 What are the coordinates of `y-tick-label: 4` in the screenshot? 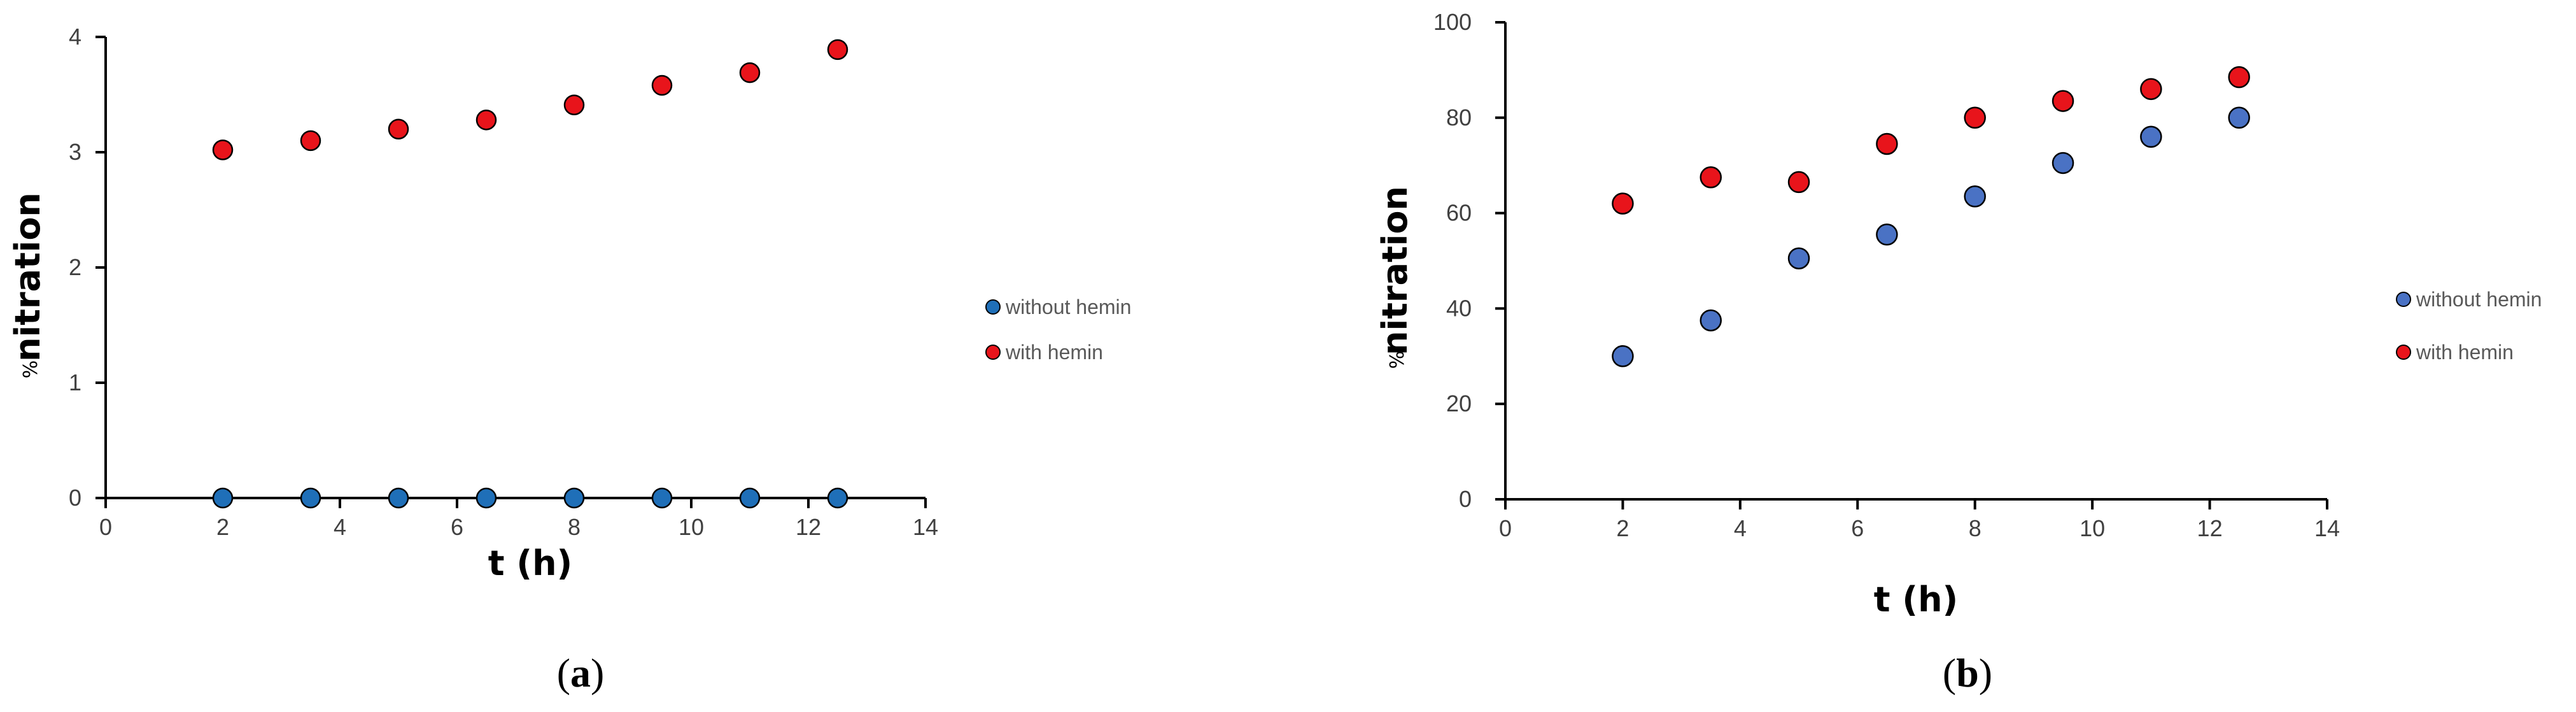 It's located at (75, 37).